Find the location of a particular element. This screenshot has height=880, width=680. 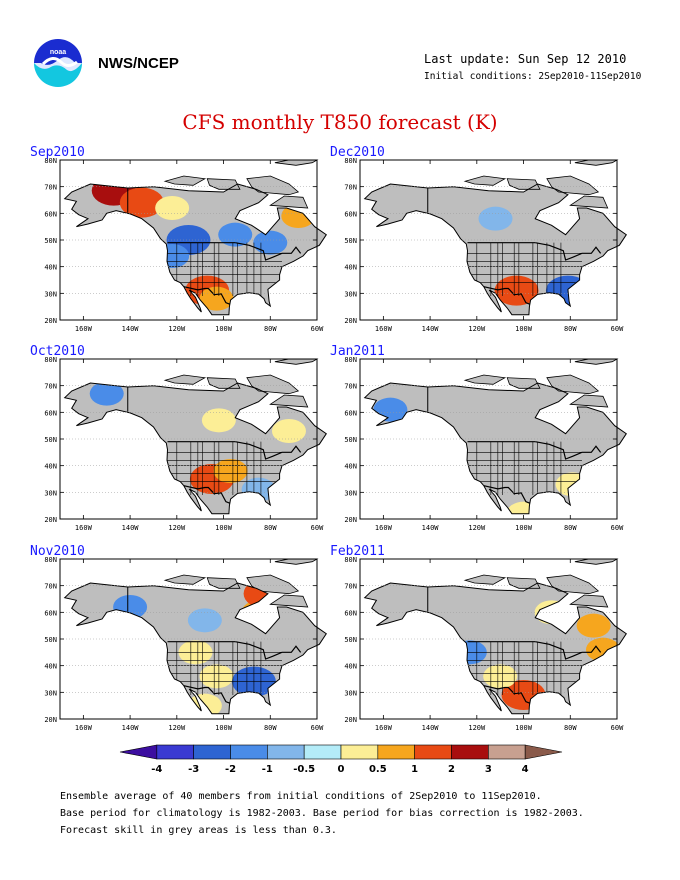

colorbar-label: 2 is located at coordinates (451, 769).